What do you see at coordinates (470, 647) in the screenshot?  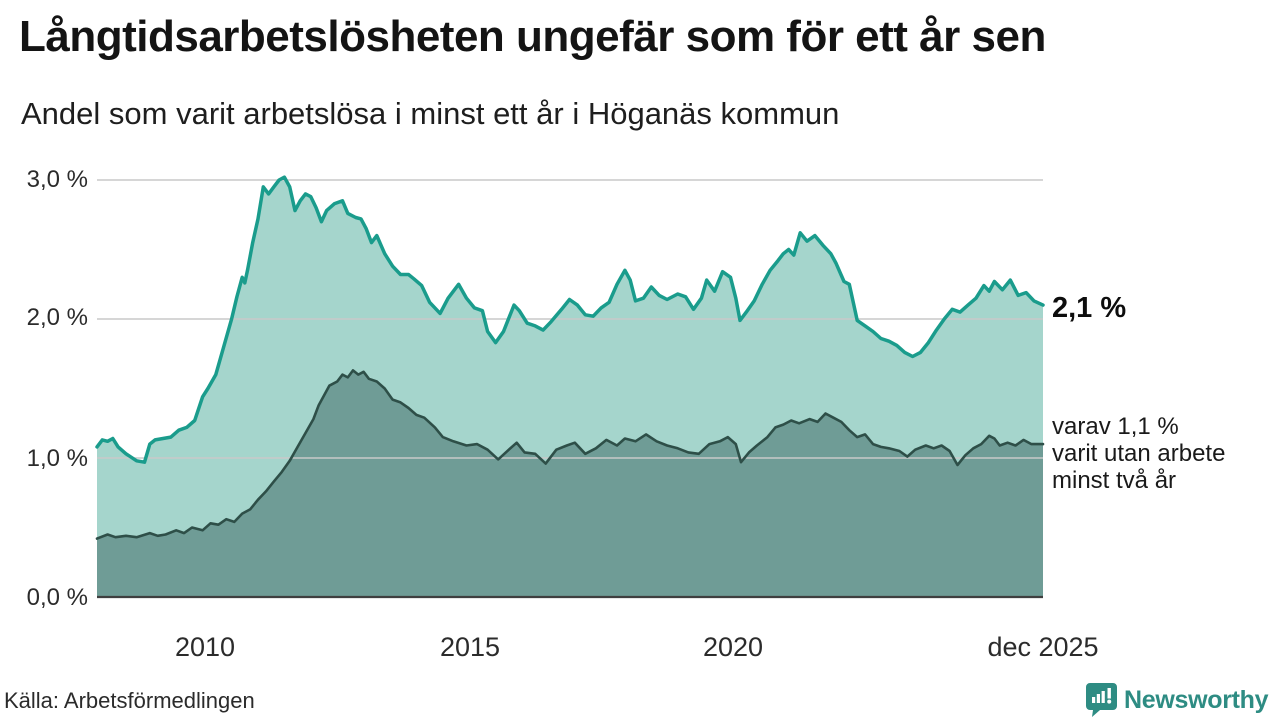 I see `x-tick-2015: 2015` at bounding box center [470, 647].